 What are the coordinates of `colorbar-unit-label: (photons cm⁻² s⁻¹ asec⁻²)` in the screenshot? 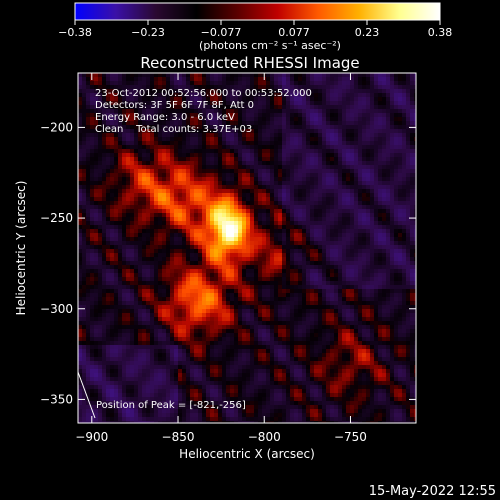 It's located at (270, 45).